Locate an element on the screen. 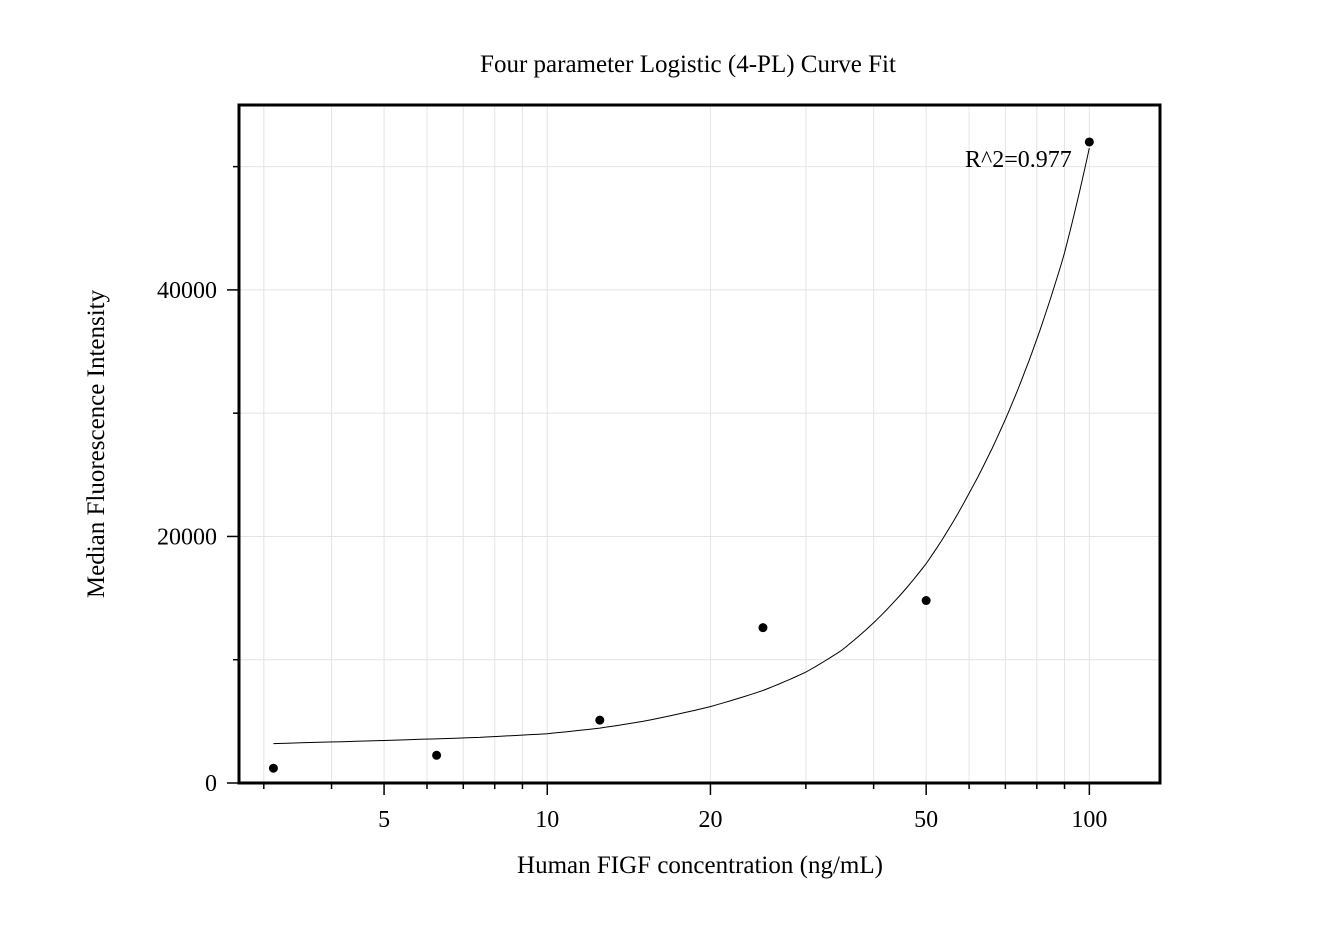 This screenshot has height=937, width=1344. y-axis-ticks: 0 20000 40000 is located at coordinates (198, 481).